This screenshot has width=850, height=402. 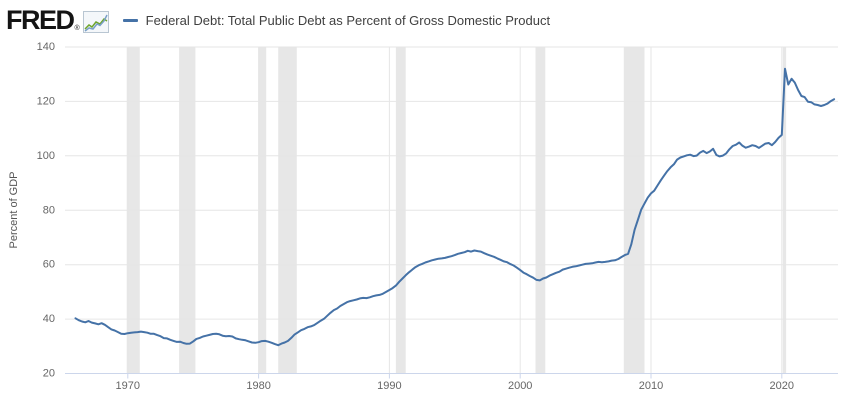 I want to click on registered-trademark-icon: ®, so click(x=77, y=28).